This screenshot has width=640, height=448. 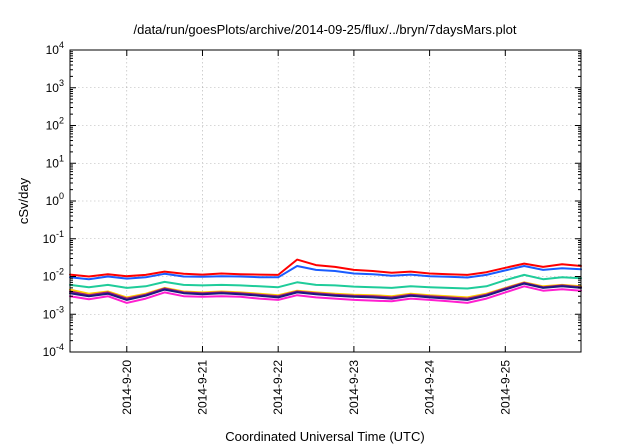 I want to click on x-tick-label: 2014-9-23, so click(x=354, y=387).